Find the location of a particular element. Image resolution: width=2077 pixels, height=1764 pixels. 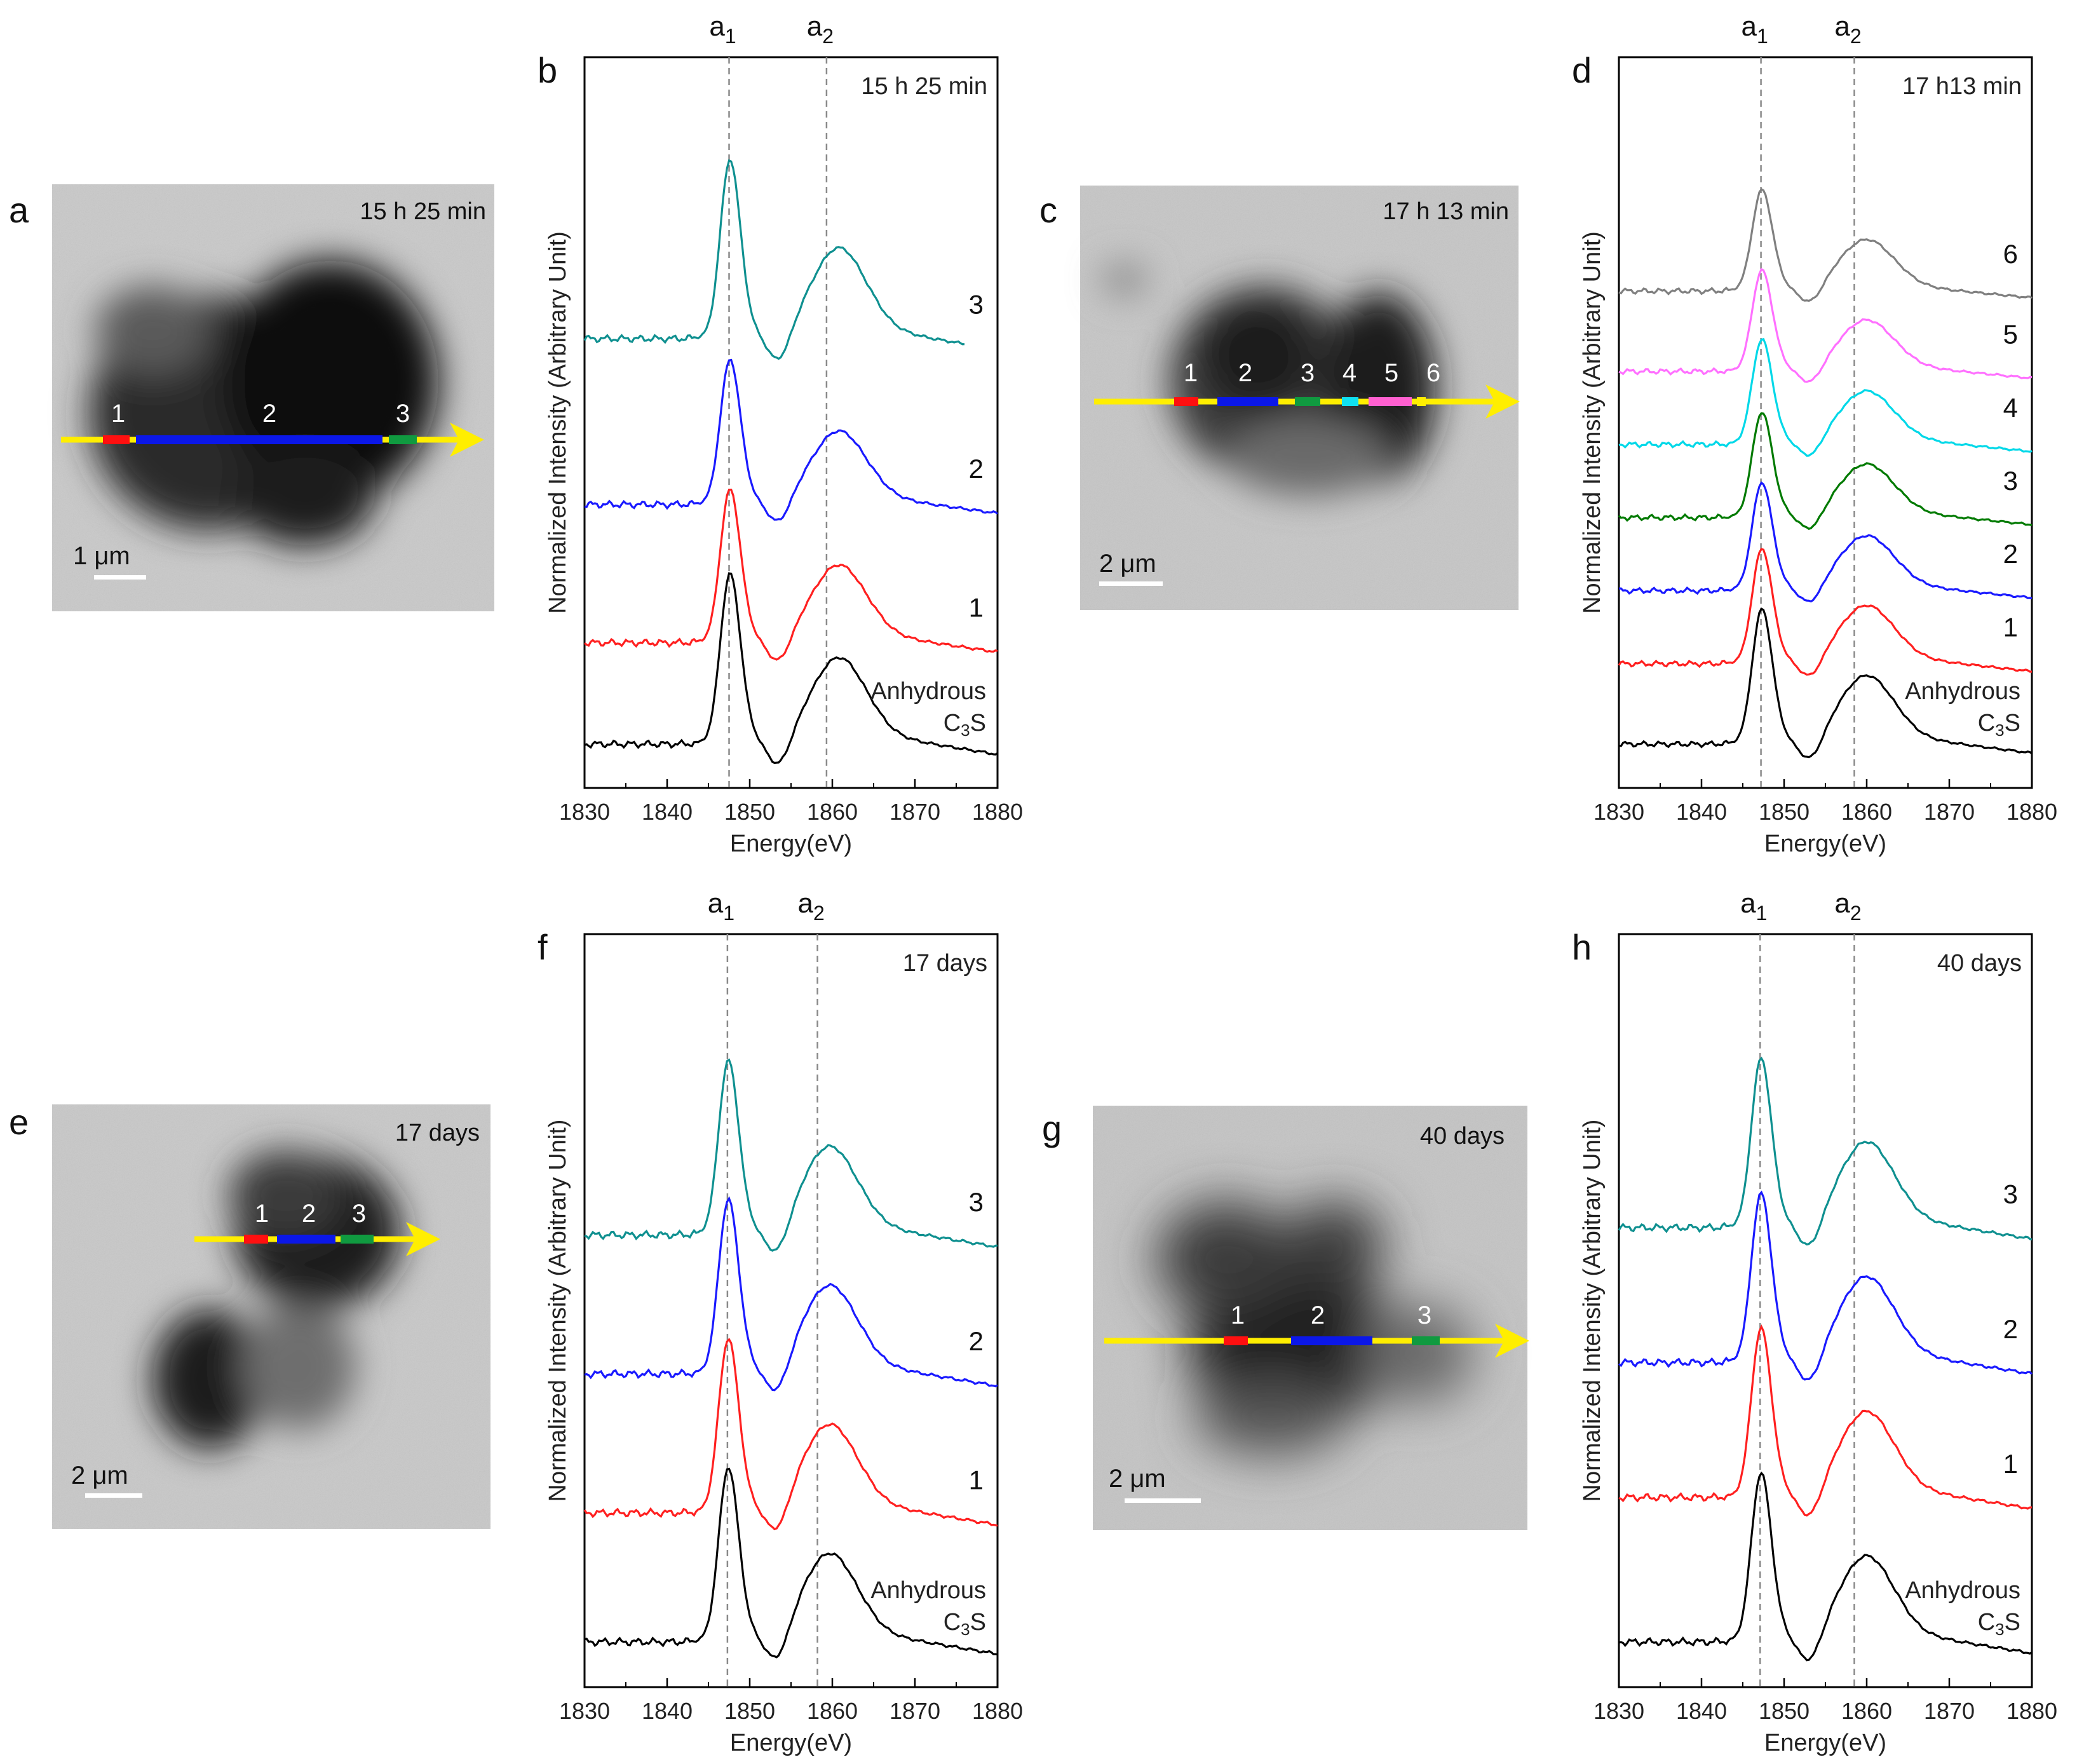

image-c-time: 17 h 13 min is located at coordinates (1446, 211).